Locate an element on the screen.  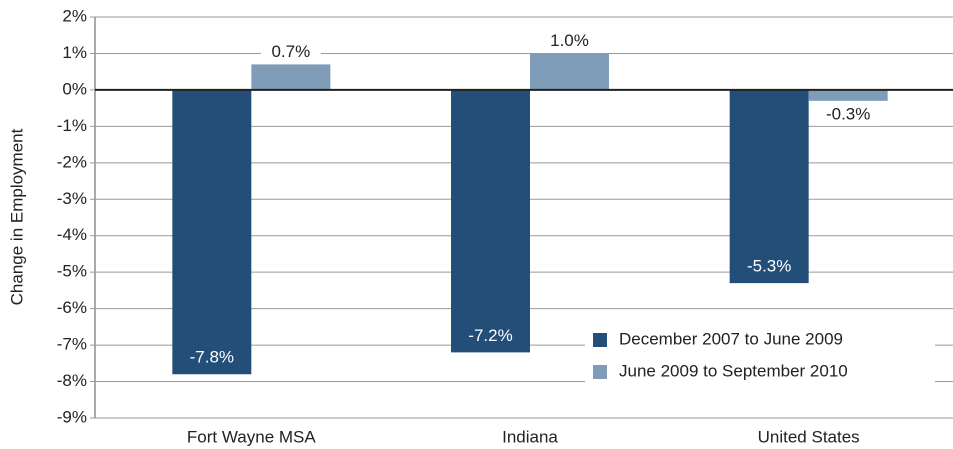
data-label: 0.7% is located at coordinates (290, 51).